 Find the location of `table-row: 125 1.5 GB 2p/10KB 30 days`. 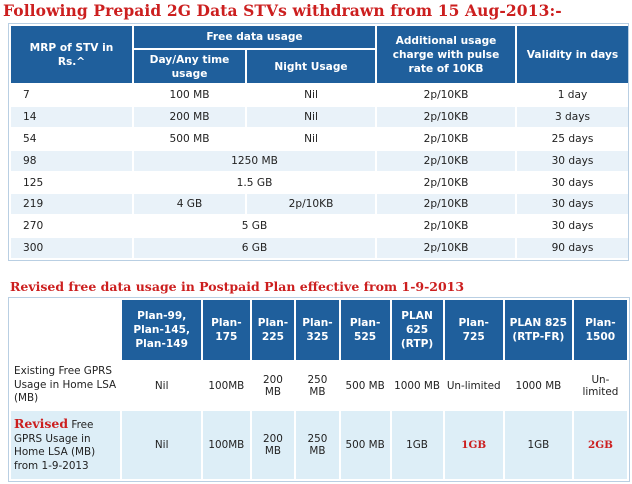

table-row: 125 1.5 GB 2p/10KB 30 days is located at coordinates (319, 182).